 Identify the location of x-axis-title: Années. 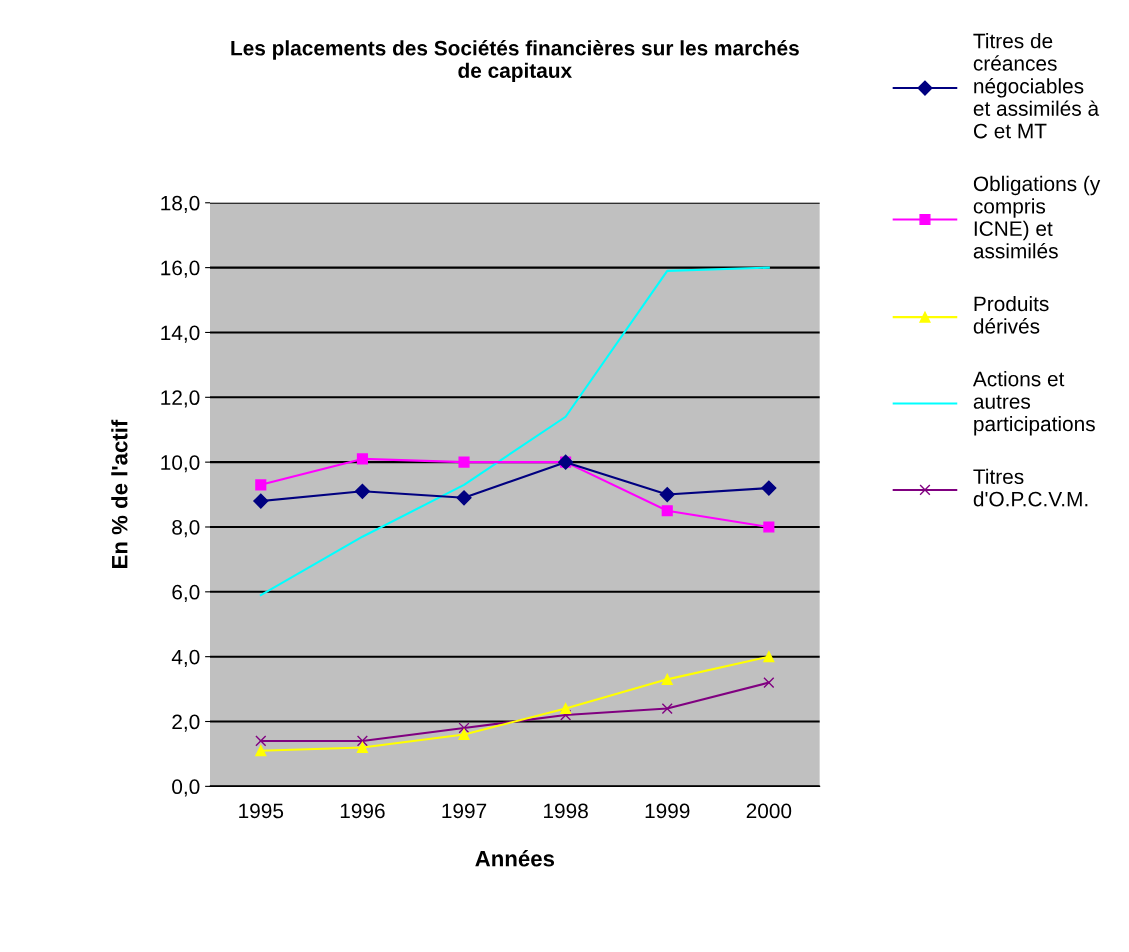
(515, 858).